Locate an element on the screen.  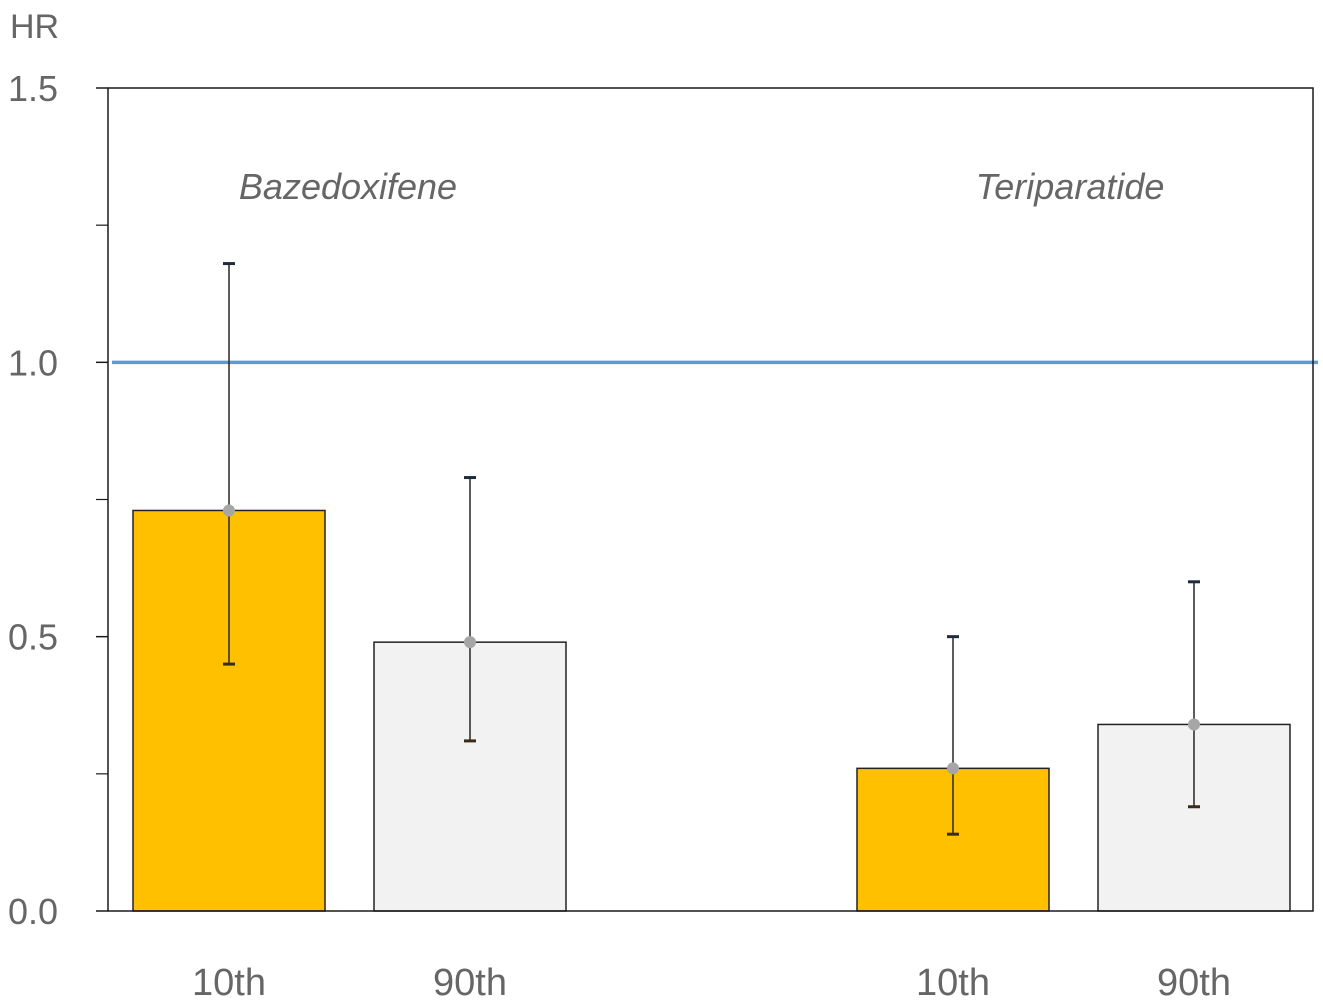
y-tick-label: 1.5 is located at coordinates (33, 88).